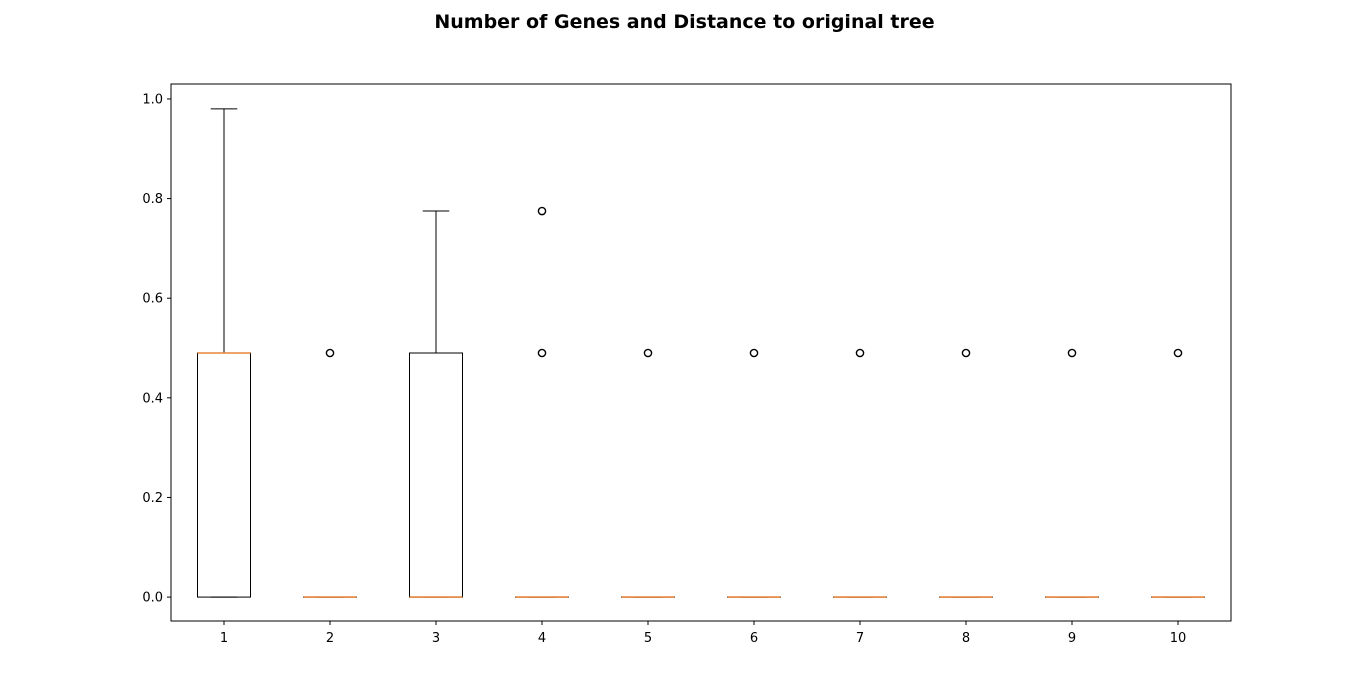 The width and height of the screenshot is (1369, 699). Describe the element at coordinates (860, 638) in the screenshot. I see `x-tick-label: 7` at that location.